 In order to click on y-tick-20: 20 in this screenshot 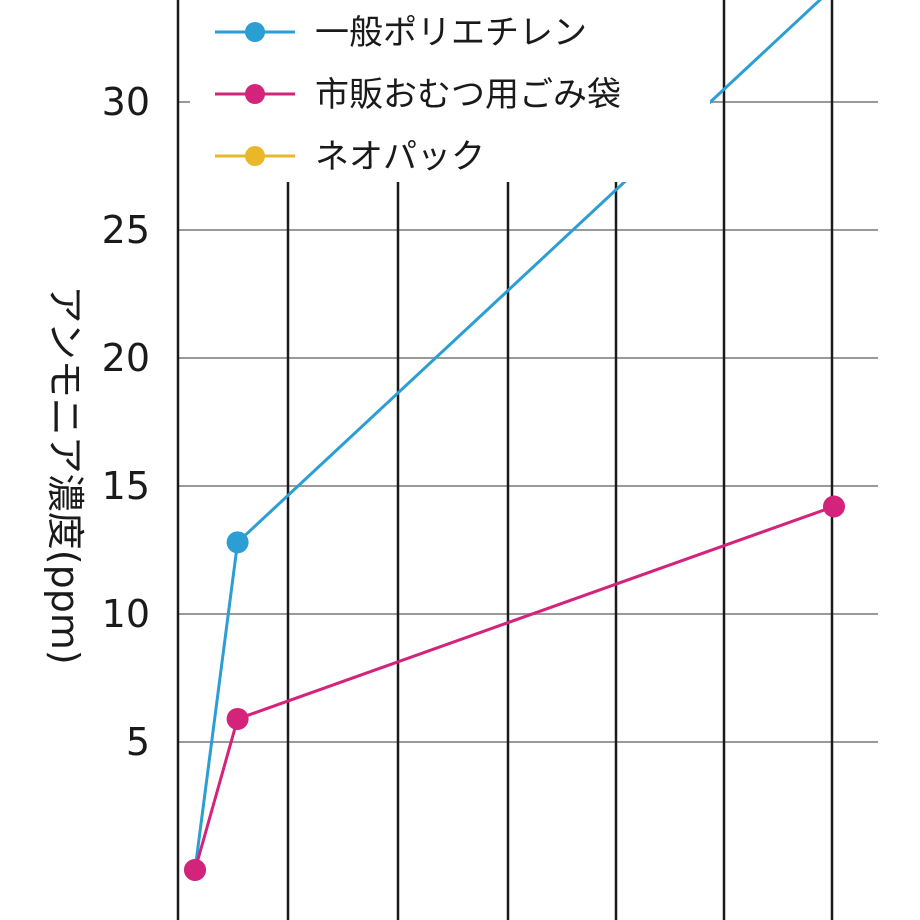, I will do `click(126, 358)`.